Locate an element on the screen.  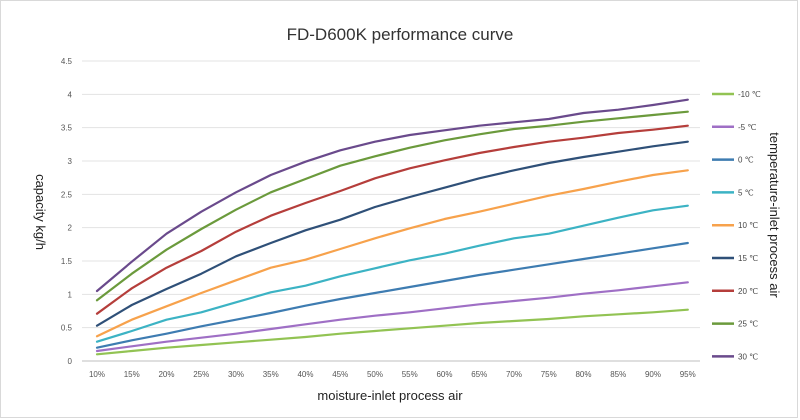
y-tick-label: 1 is located at coordinates (70, 294).